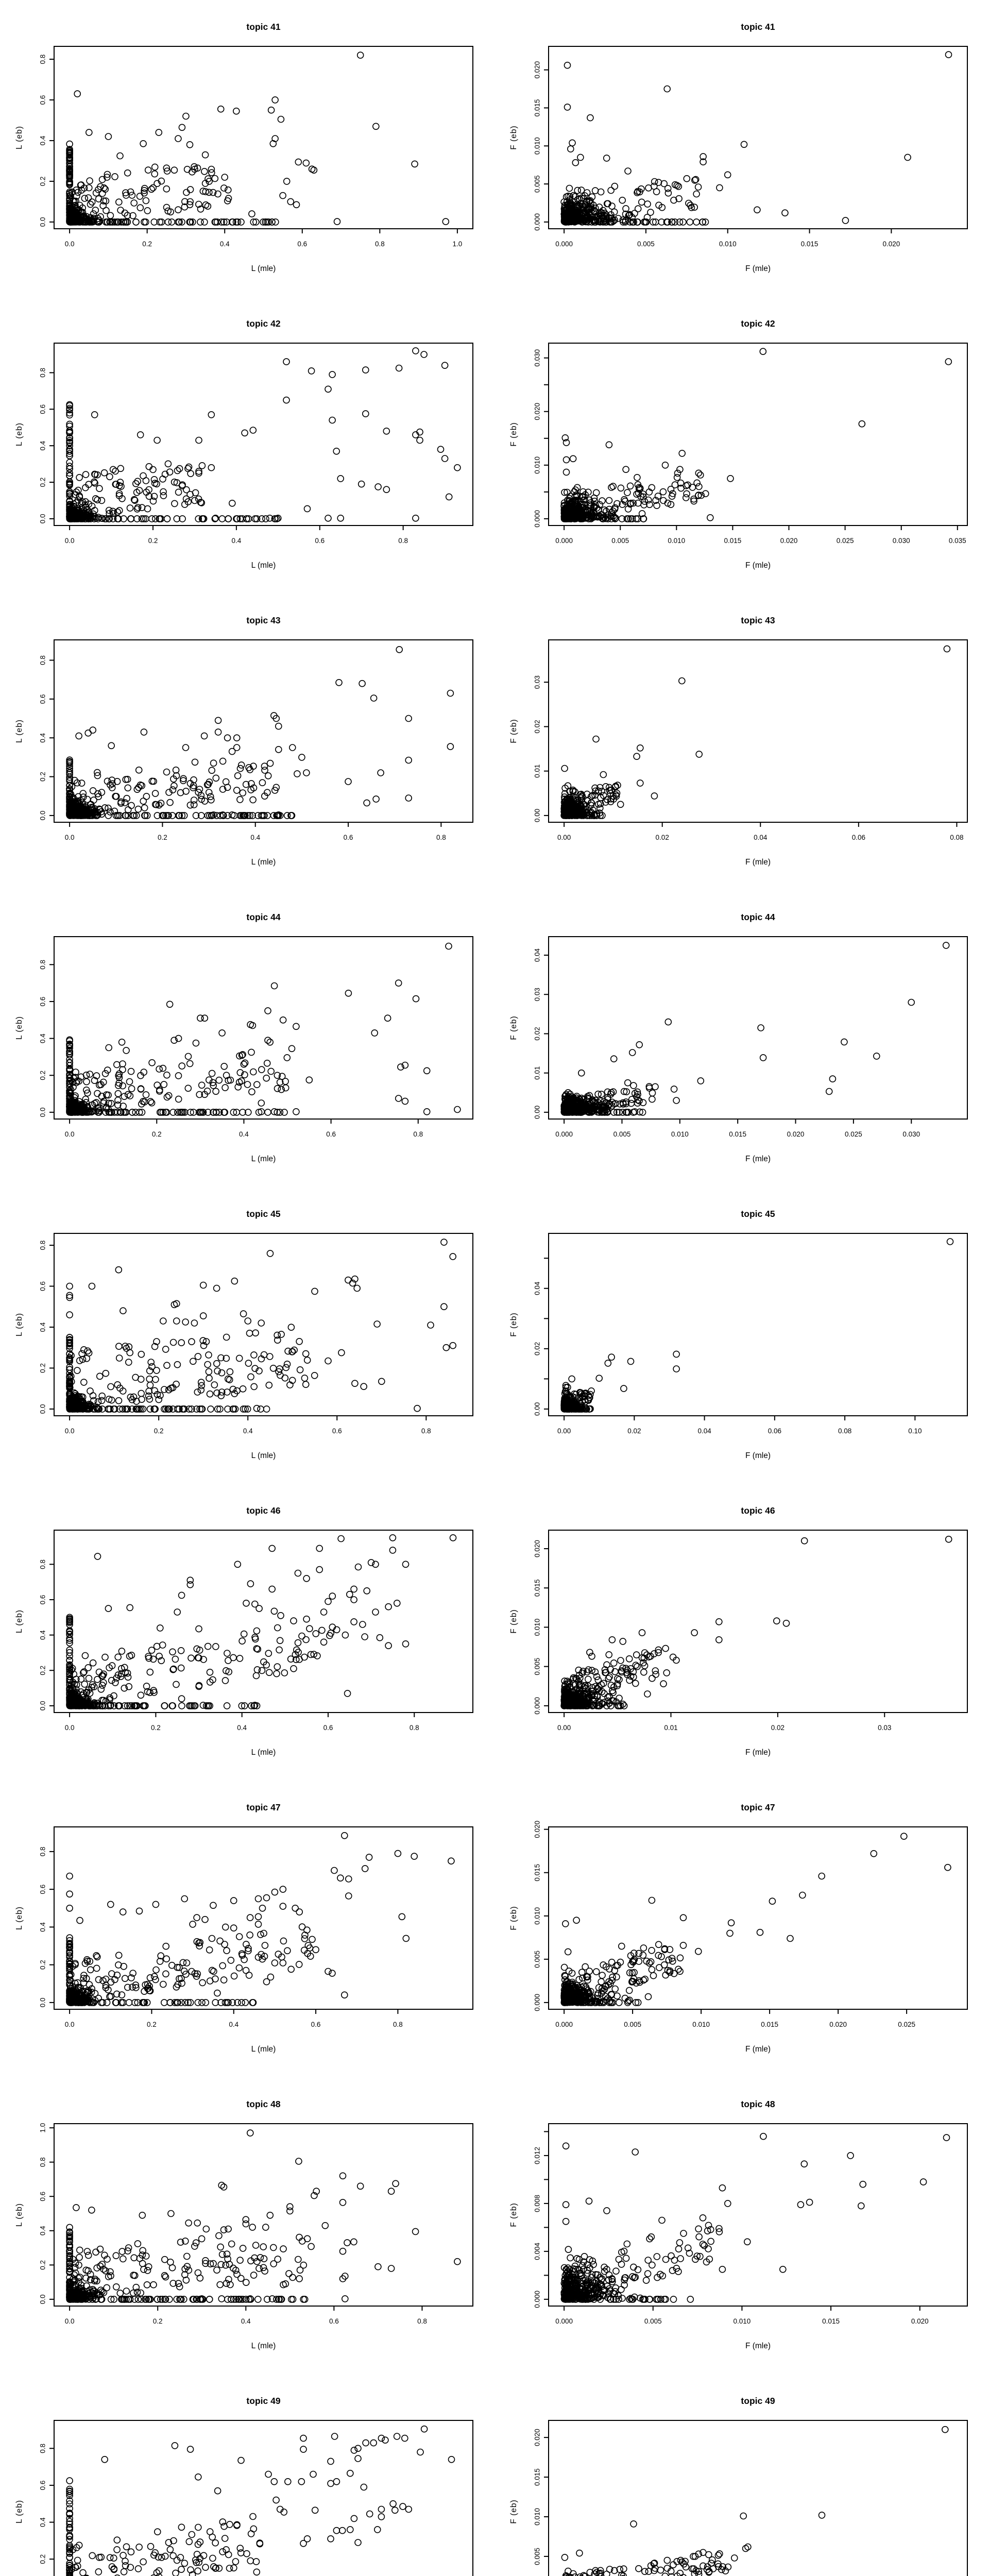 The width and height of the screenshot is (989, 2576). Describe the element at coordinates (513, 731) in the screenshot. I see `y-axis-label: F (eb)` at that location.